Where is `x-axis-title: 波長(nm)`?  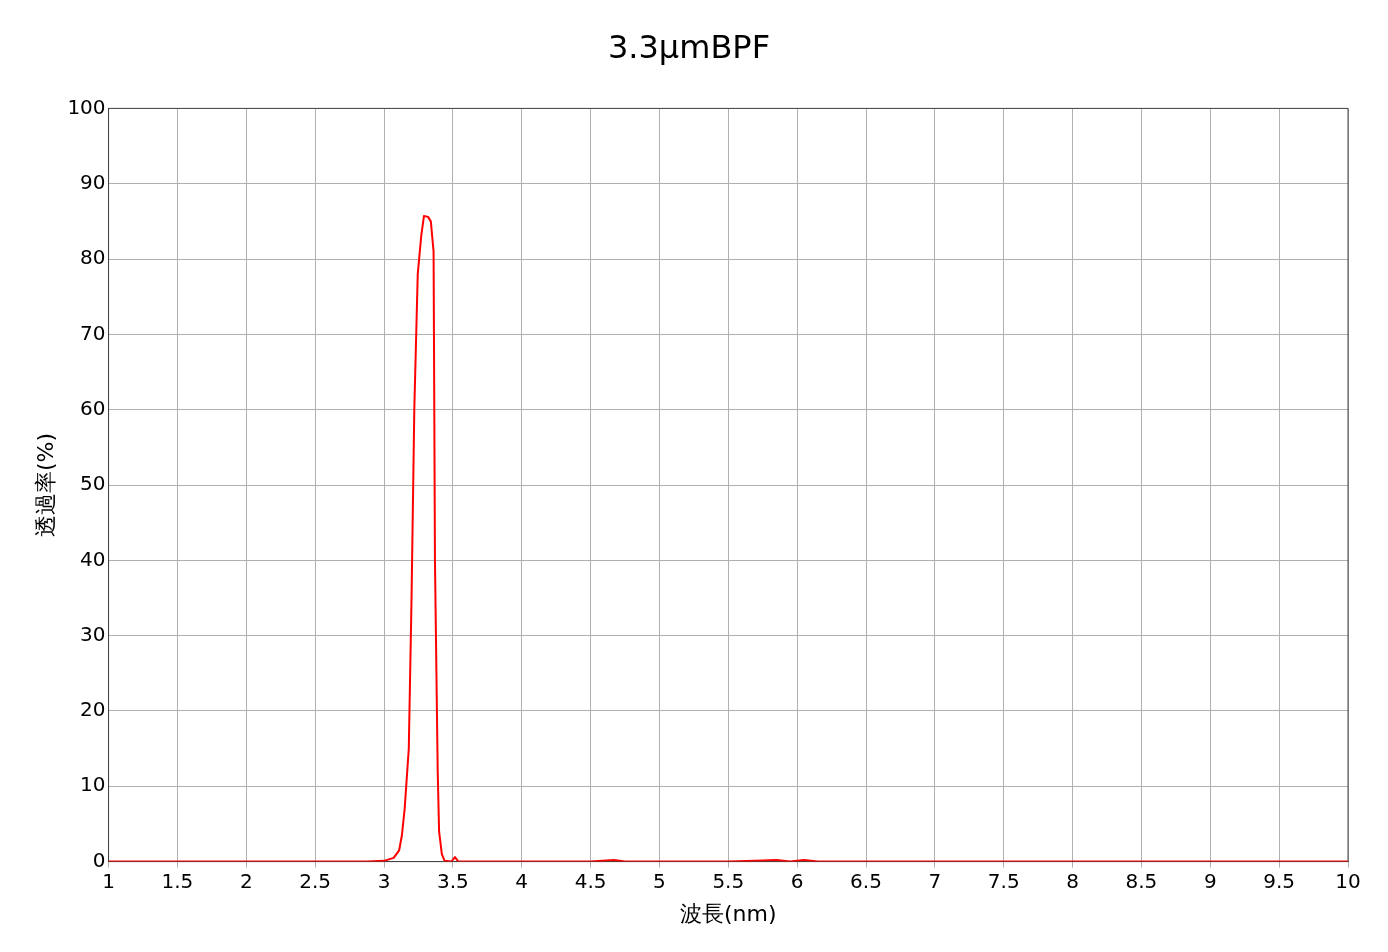
x-axis-title: 波長(nm) is located at coordinates (728, 913).